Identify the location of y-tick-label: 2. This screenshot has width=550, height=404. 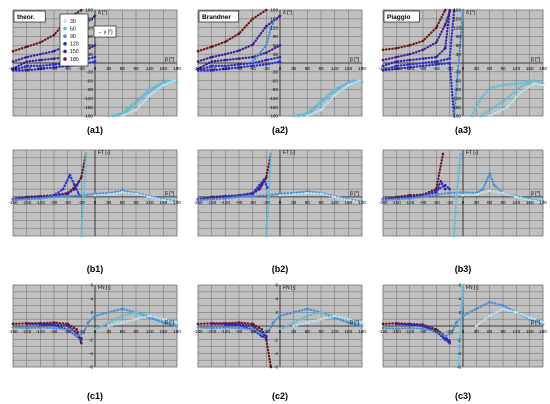
(276, 312).